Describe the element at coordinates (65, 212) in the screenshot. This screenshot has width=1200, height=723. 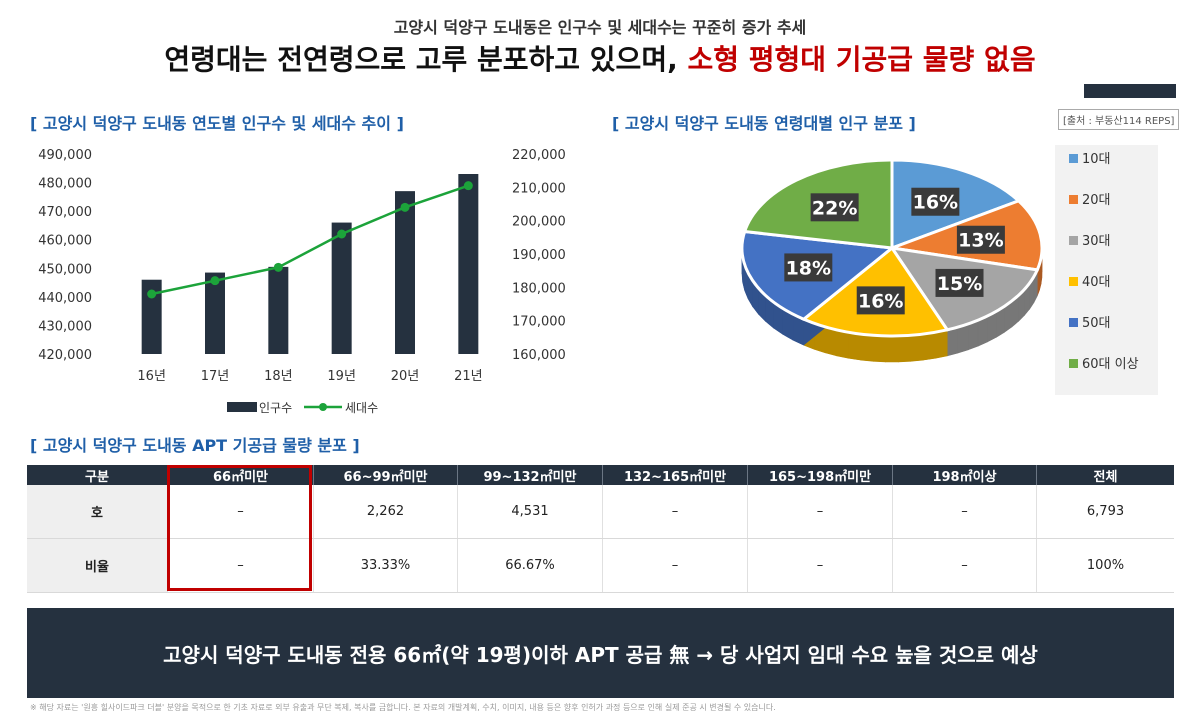
I see `y-left-tick-label: 470,000` at that location.